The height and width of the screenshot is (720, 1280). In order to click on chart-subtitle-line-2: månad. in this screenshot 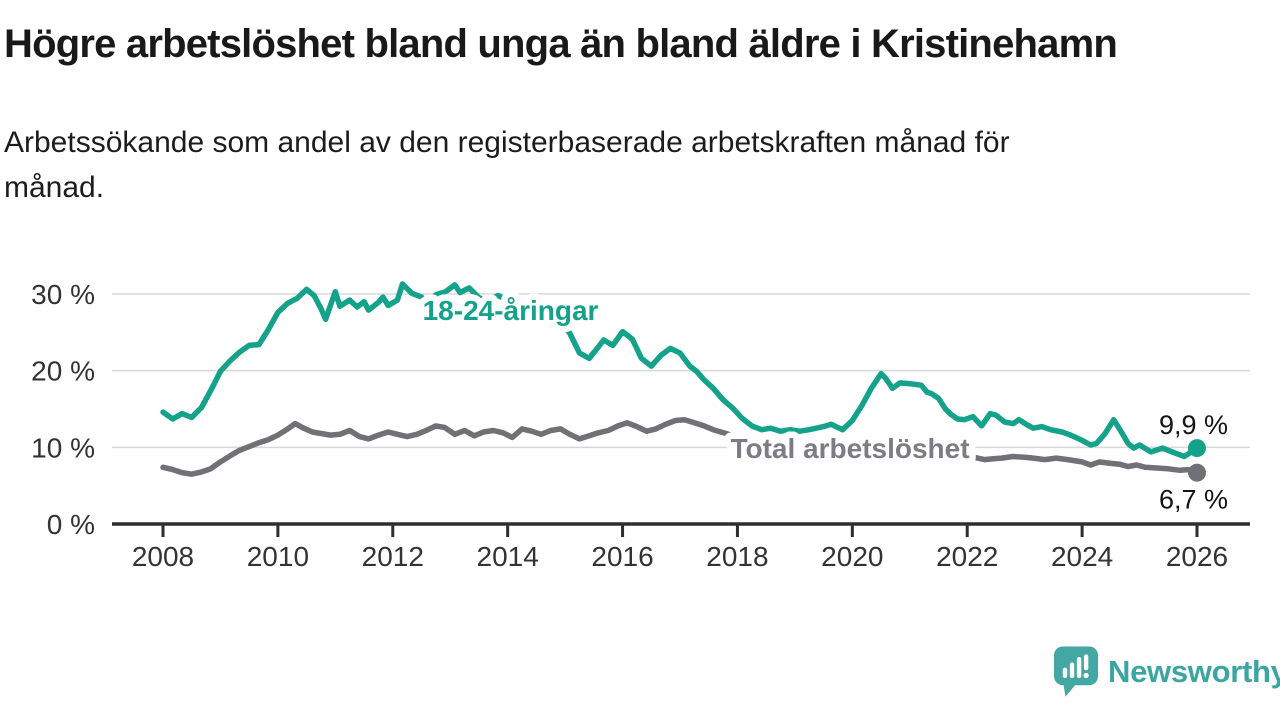, I will do `click(54, 187)`.